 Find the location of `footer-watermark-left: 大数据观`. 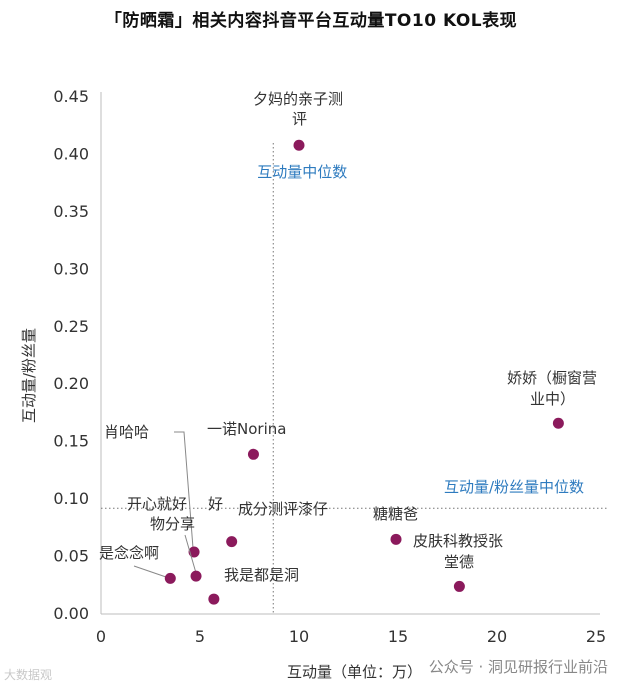

footer-watermark-left: 大数据观 is located at coordinates (28, 675).